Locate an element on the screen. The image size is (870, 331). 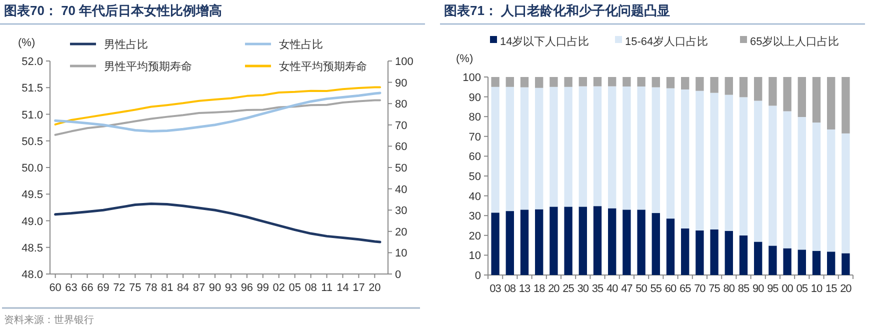
y2-tick-label: 90 is located at coordinates (401, 83).